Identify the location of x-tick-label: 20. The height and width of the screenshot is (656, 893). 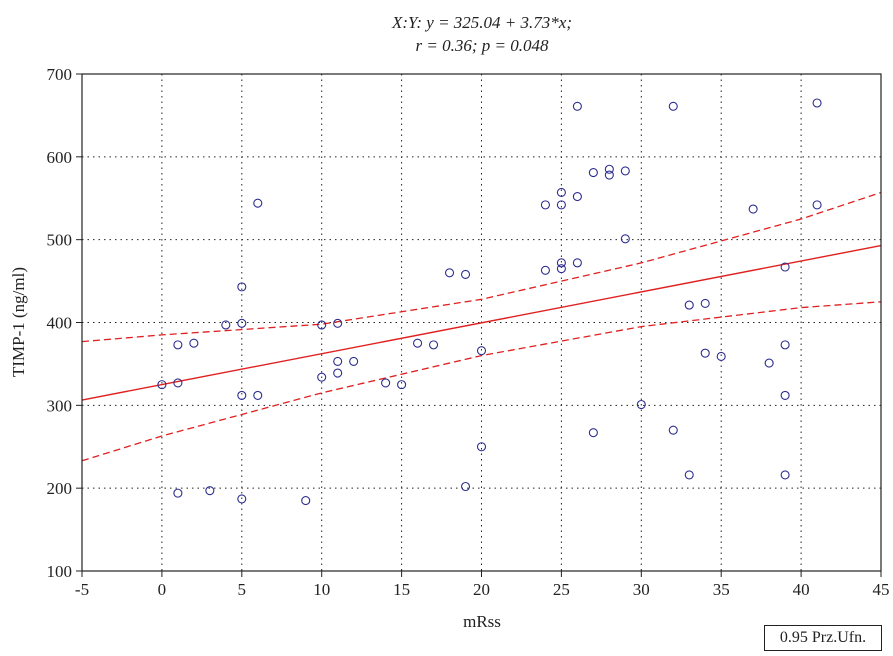
(481, 589).